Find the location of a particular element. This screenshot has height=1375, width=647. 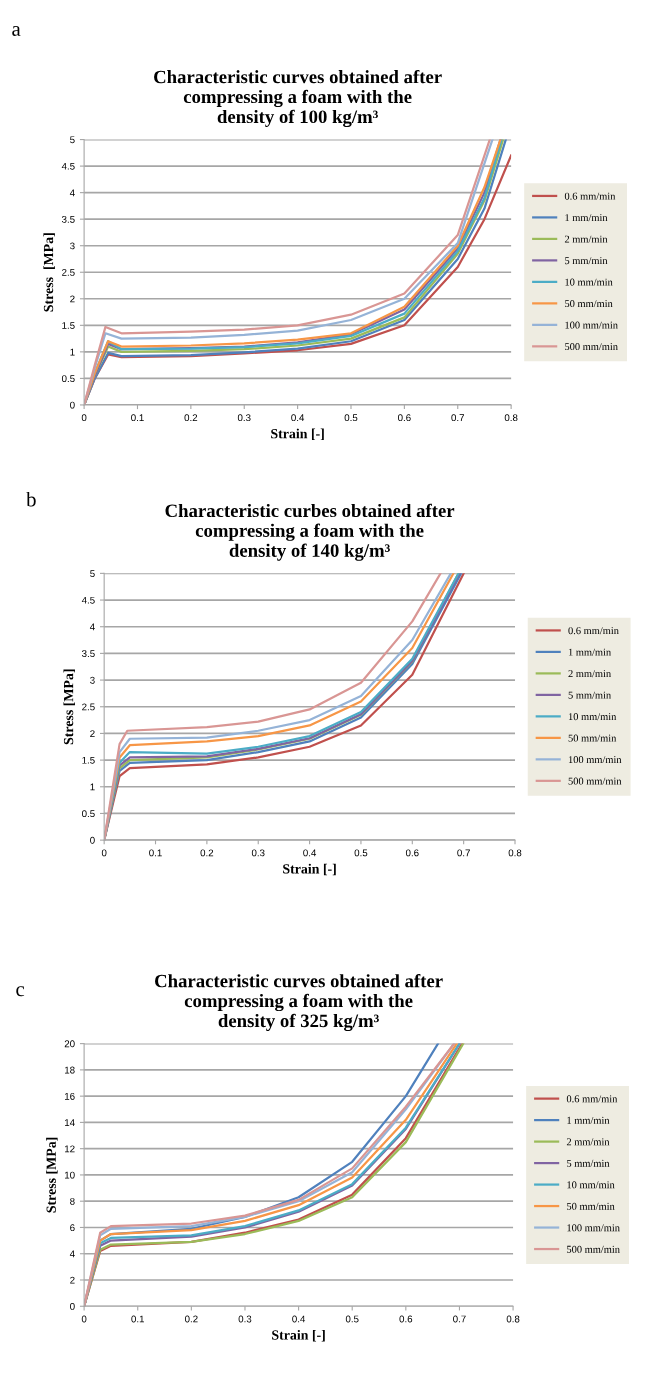

chart-title: Characteristic curves obtained after compressing a foam with the density of 325 kg/m³ is located at coordinates (299, 1002).